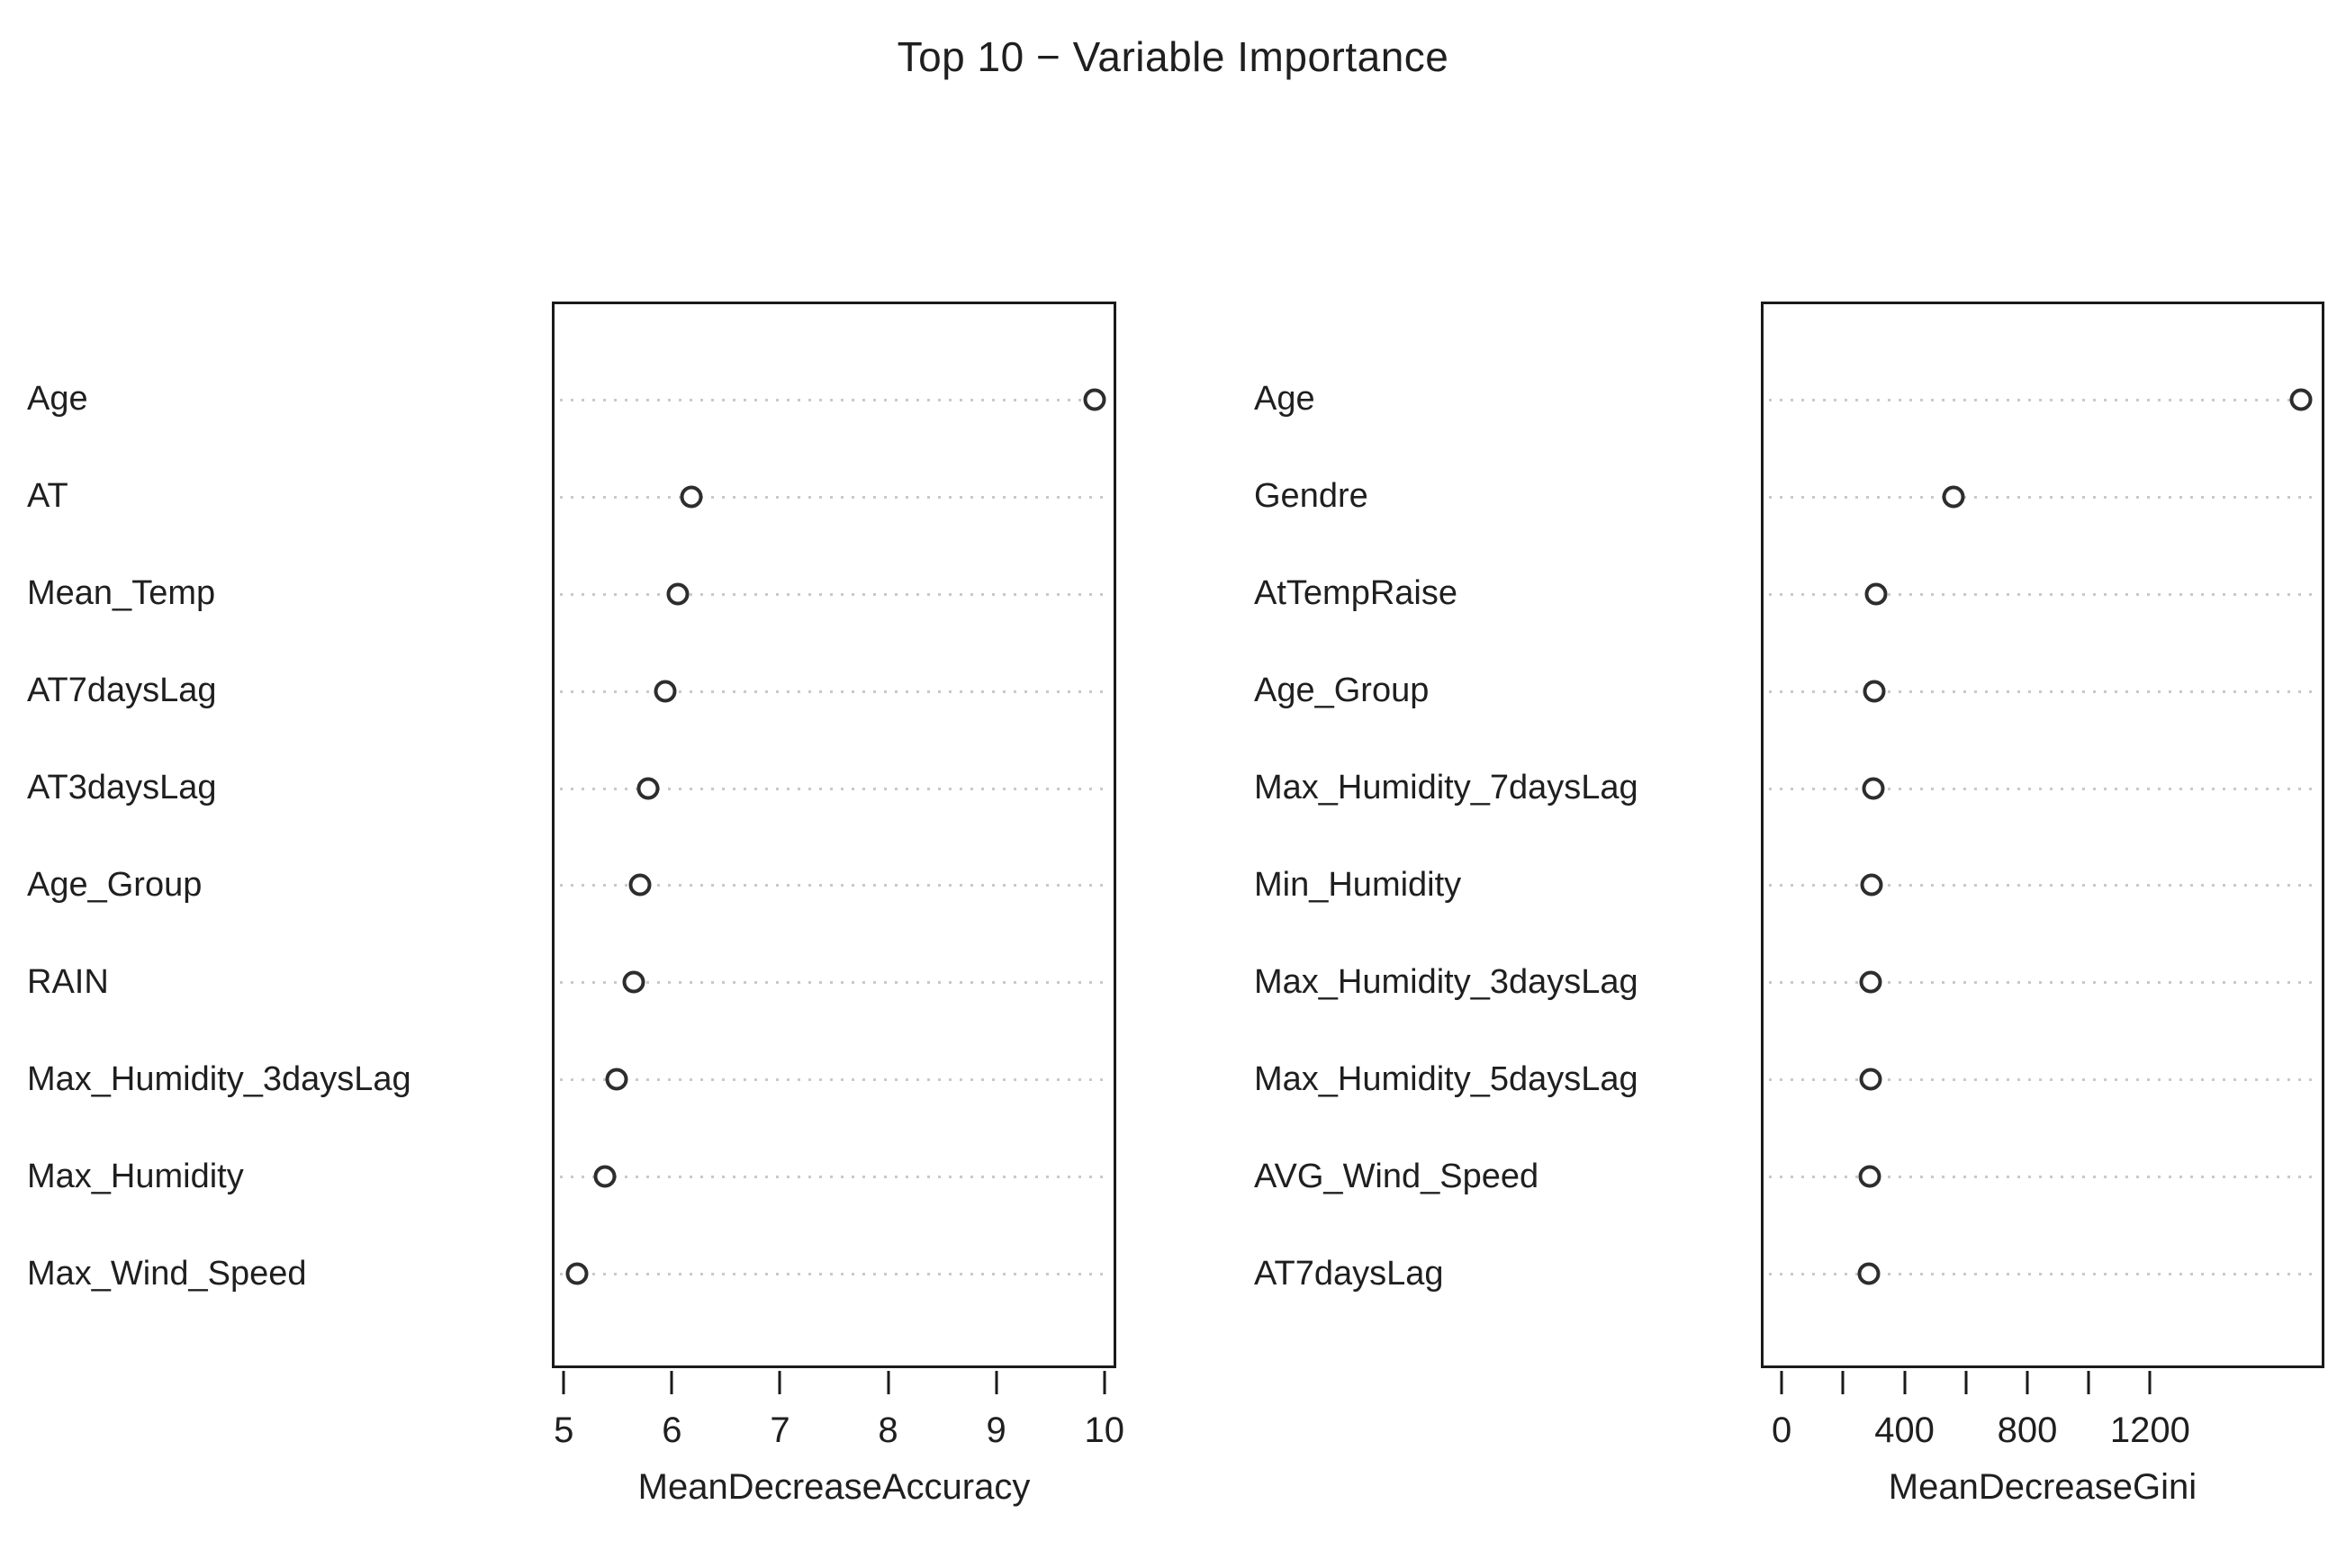  Describe the element at coordinates (564, 1430) in the screenshot. I see `axis-tick-label: 5` at that location.